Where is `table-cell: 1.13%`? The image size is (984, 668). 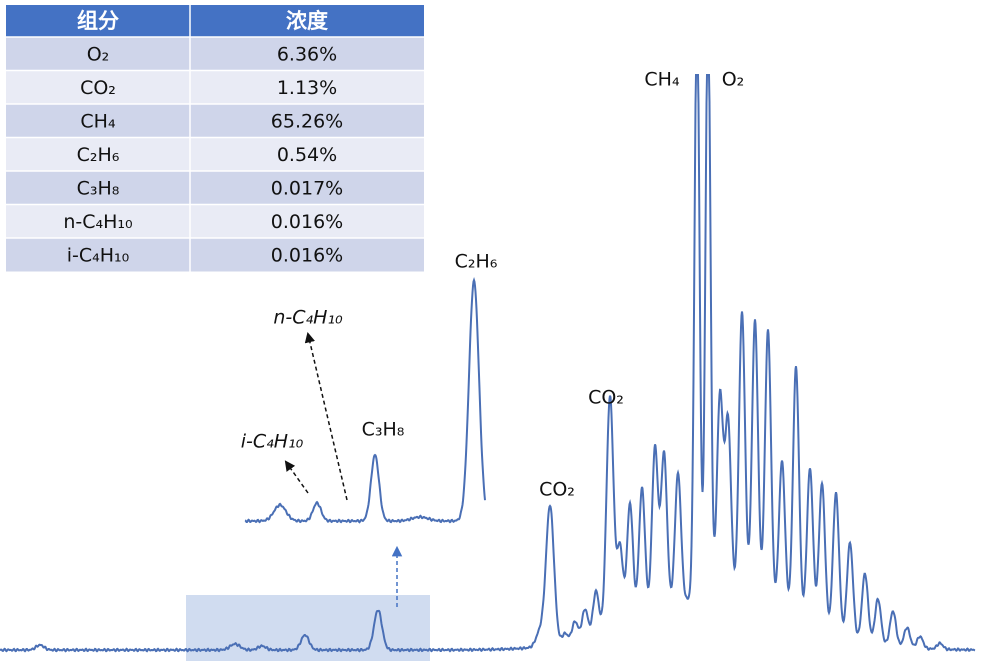
table-cell: 1.13% is located at coordinates (307, 88).